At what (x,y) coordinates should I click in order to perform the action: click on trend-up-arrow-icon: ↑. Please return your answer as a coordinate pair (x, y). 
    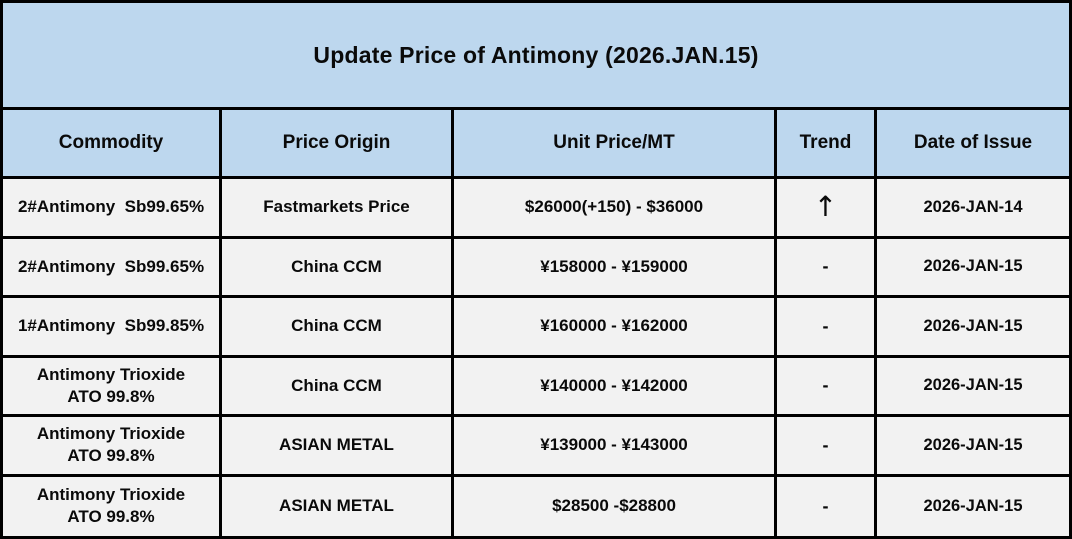
    Looking at the image, I should click on (827, 209).